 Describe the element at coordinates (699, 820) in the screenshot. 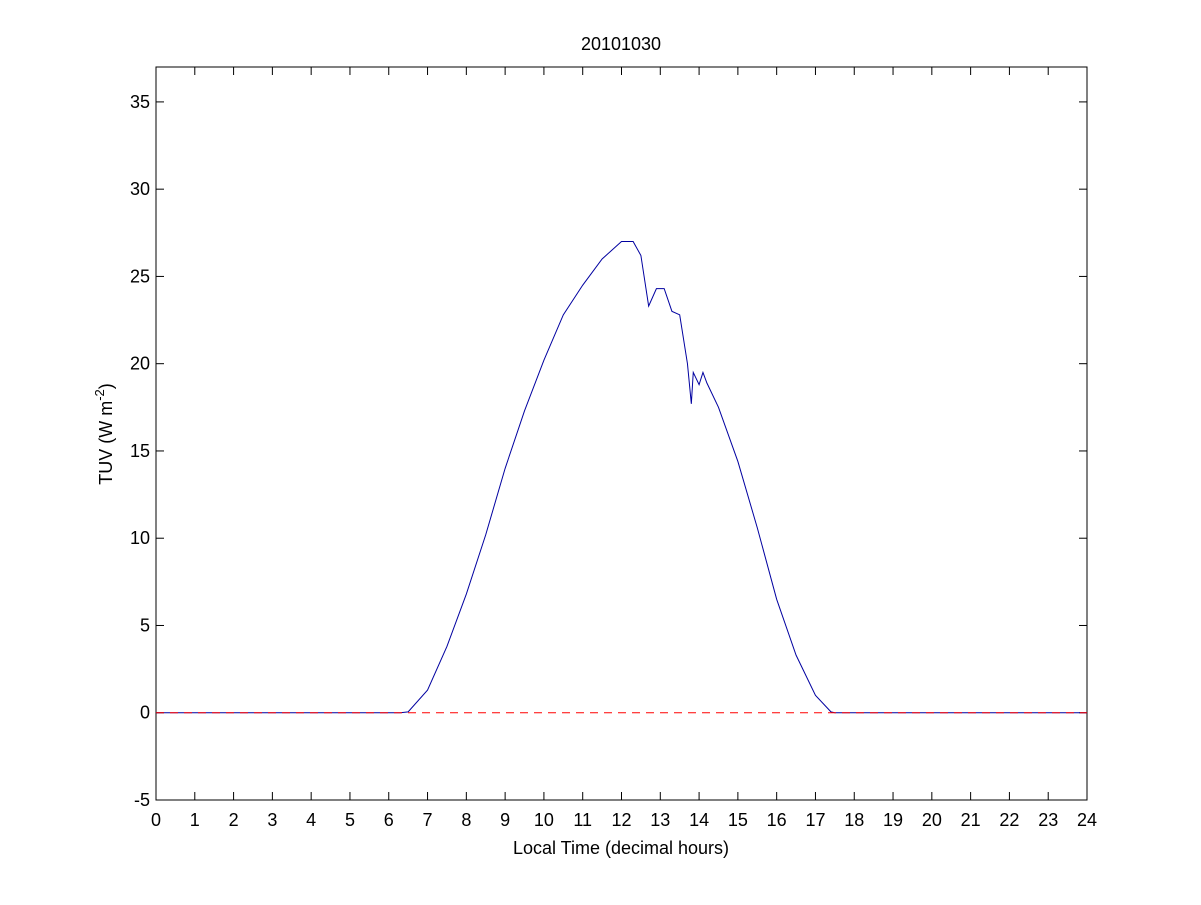

I see `x-tick-label: 14` at that location.